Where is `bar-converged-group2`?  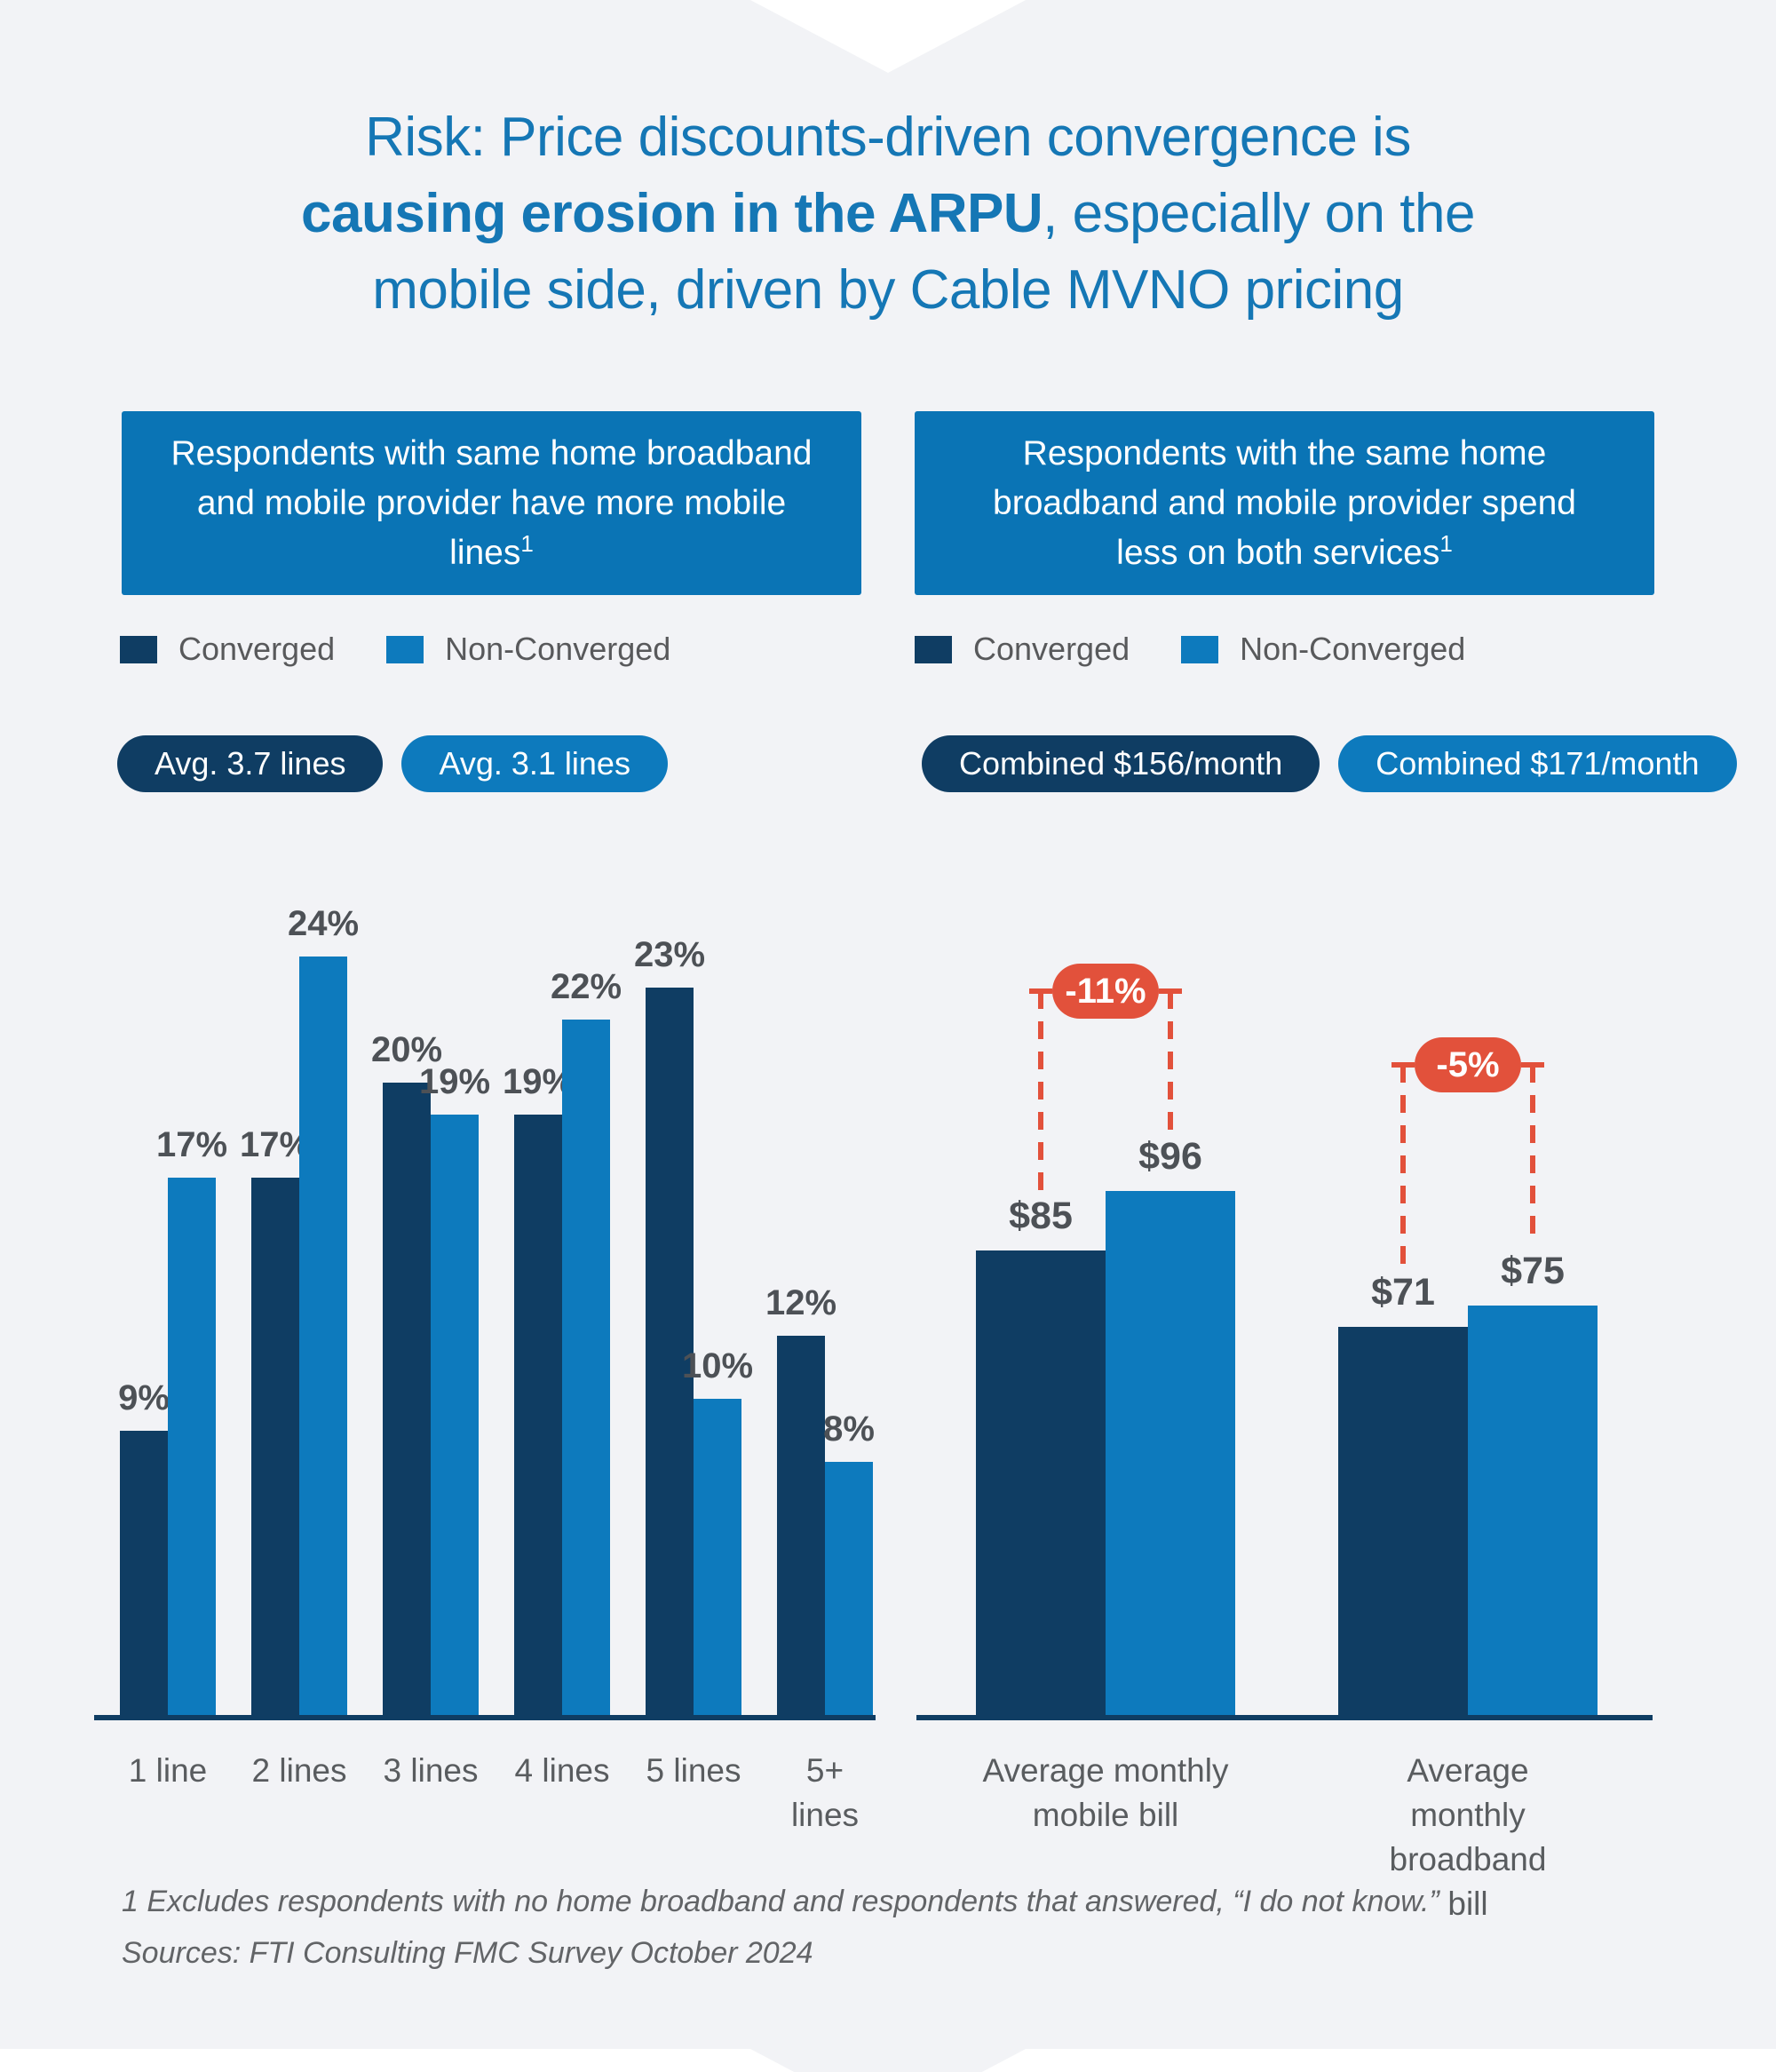
bar-converged-group2 is located at coordinates (1403, 1521).